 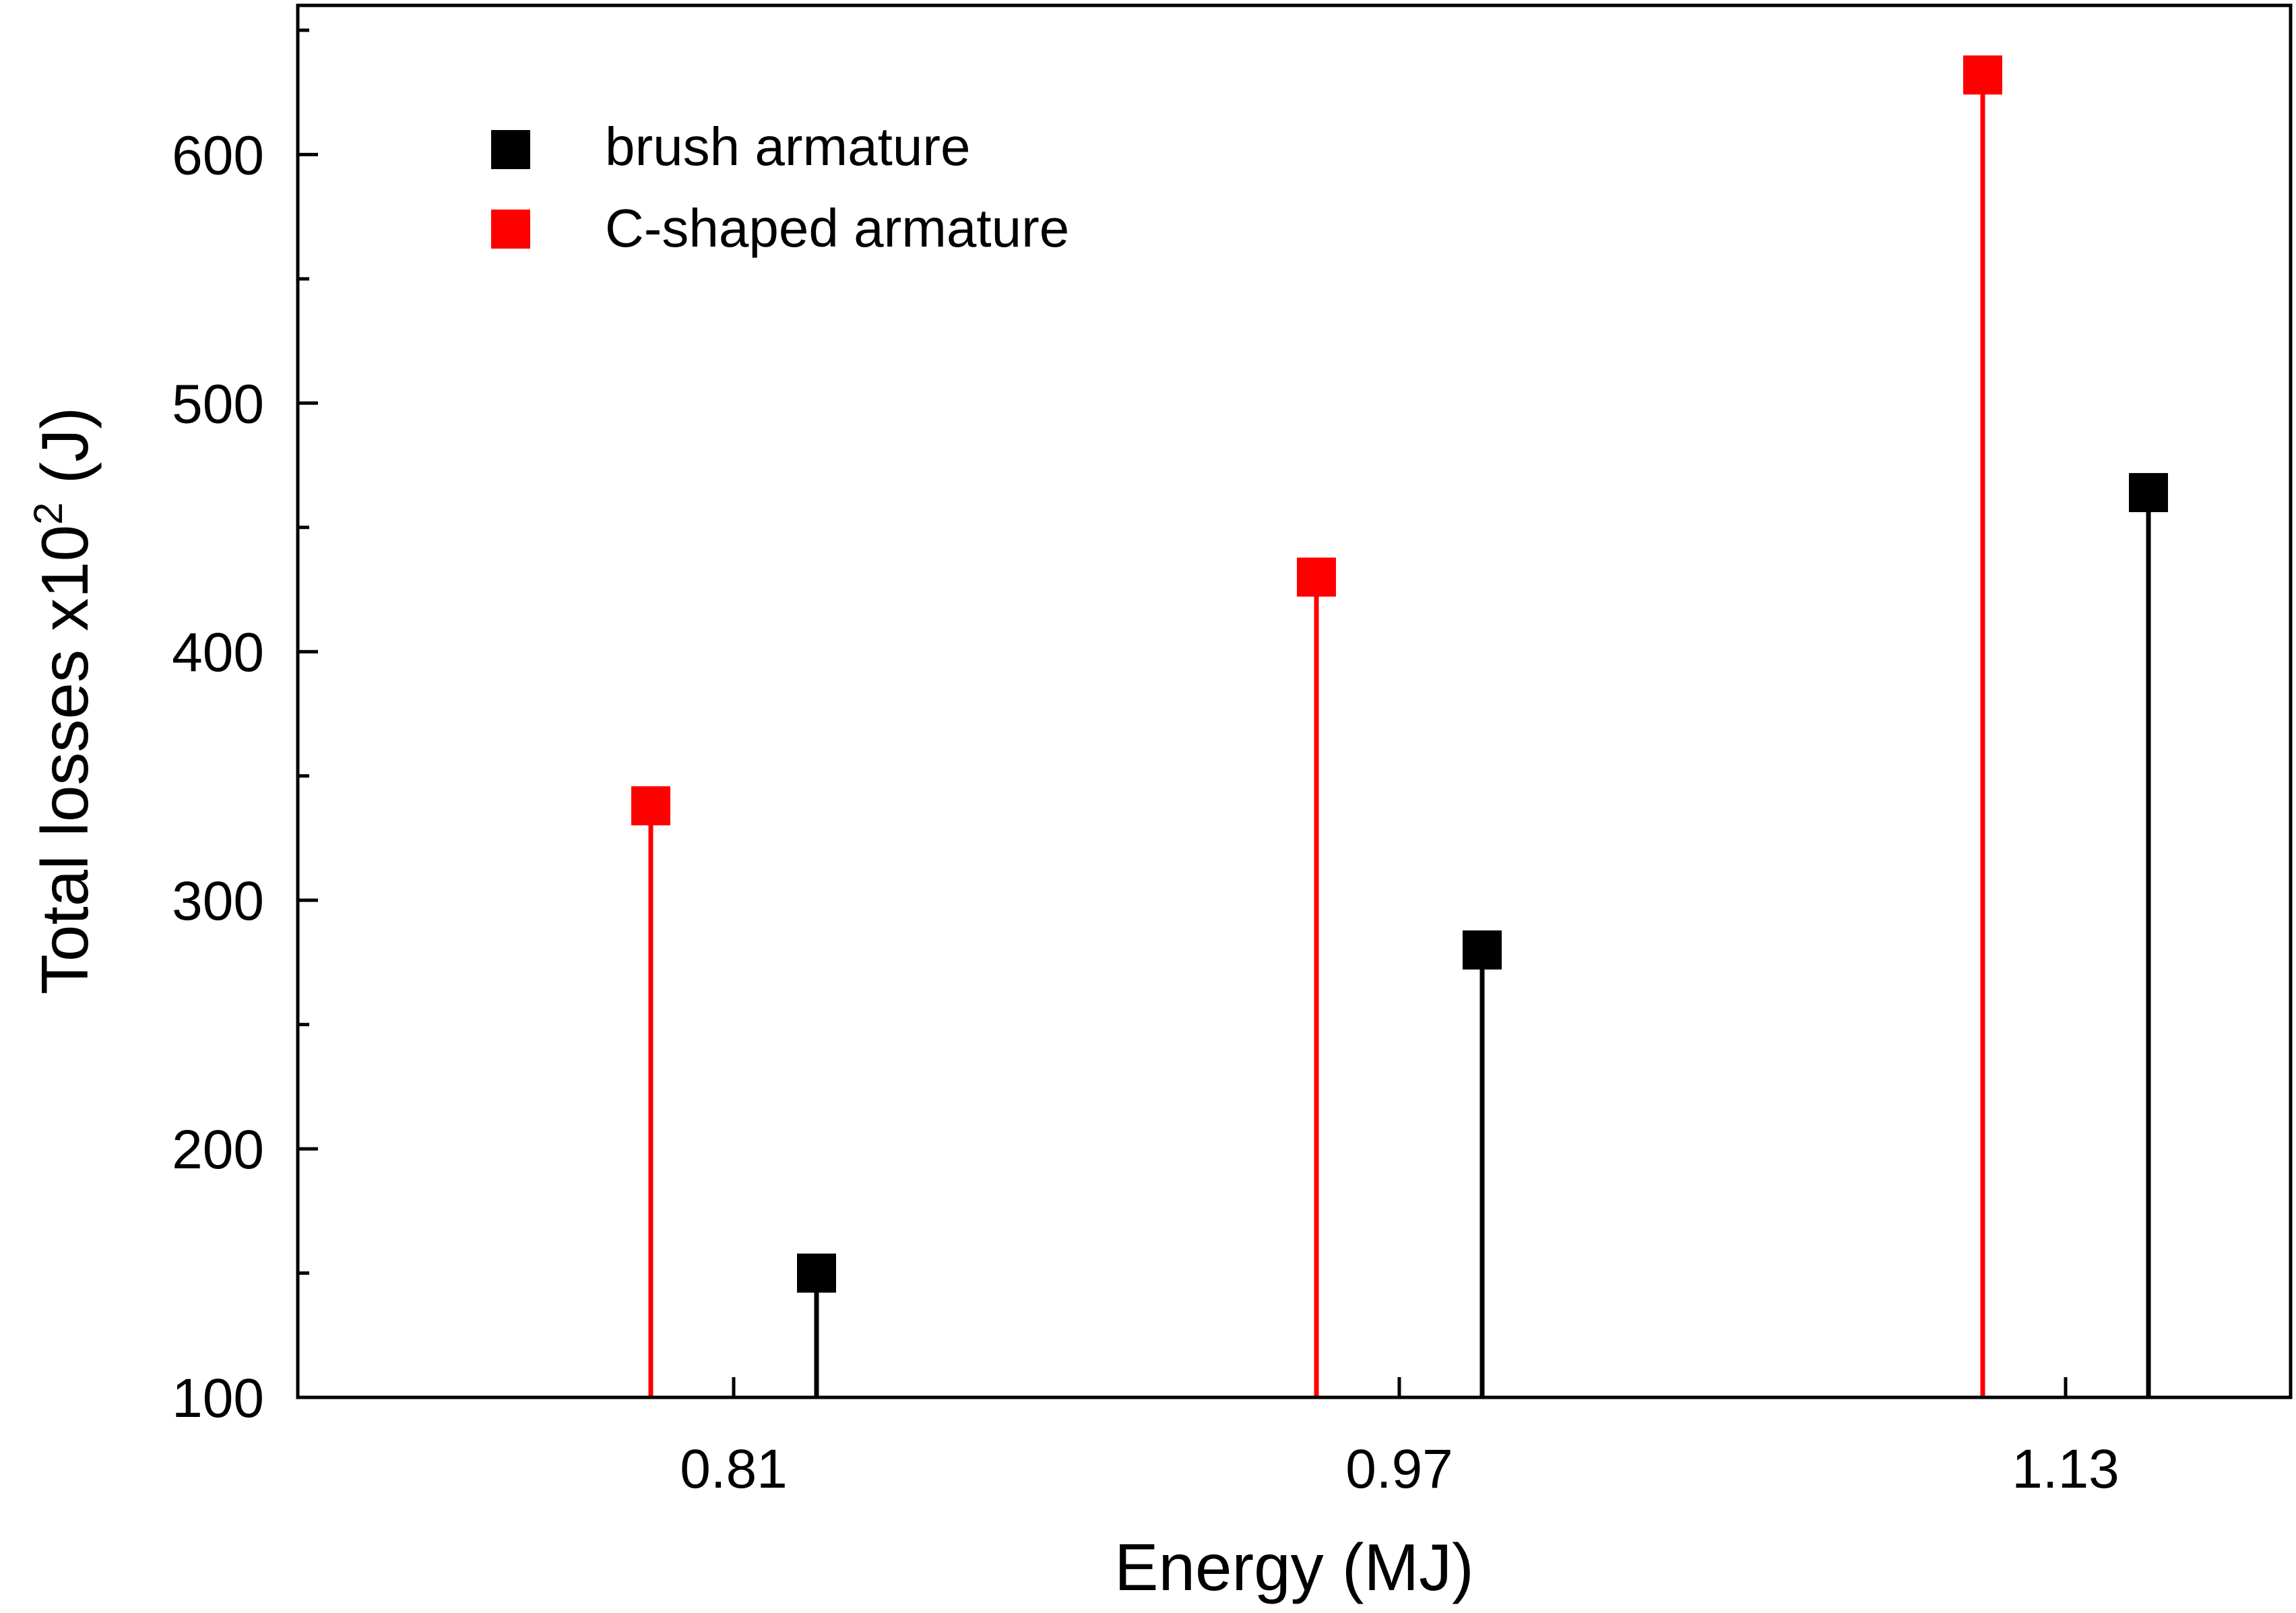 I want to click on x-axis-title: Energy (MJ), so click(x=1294, y=1567).